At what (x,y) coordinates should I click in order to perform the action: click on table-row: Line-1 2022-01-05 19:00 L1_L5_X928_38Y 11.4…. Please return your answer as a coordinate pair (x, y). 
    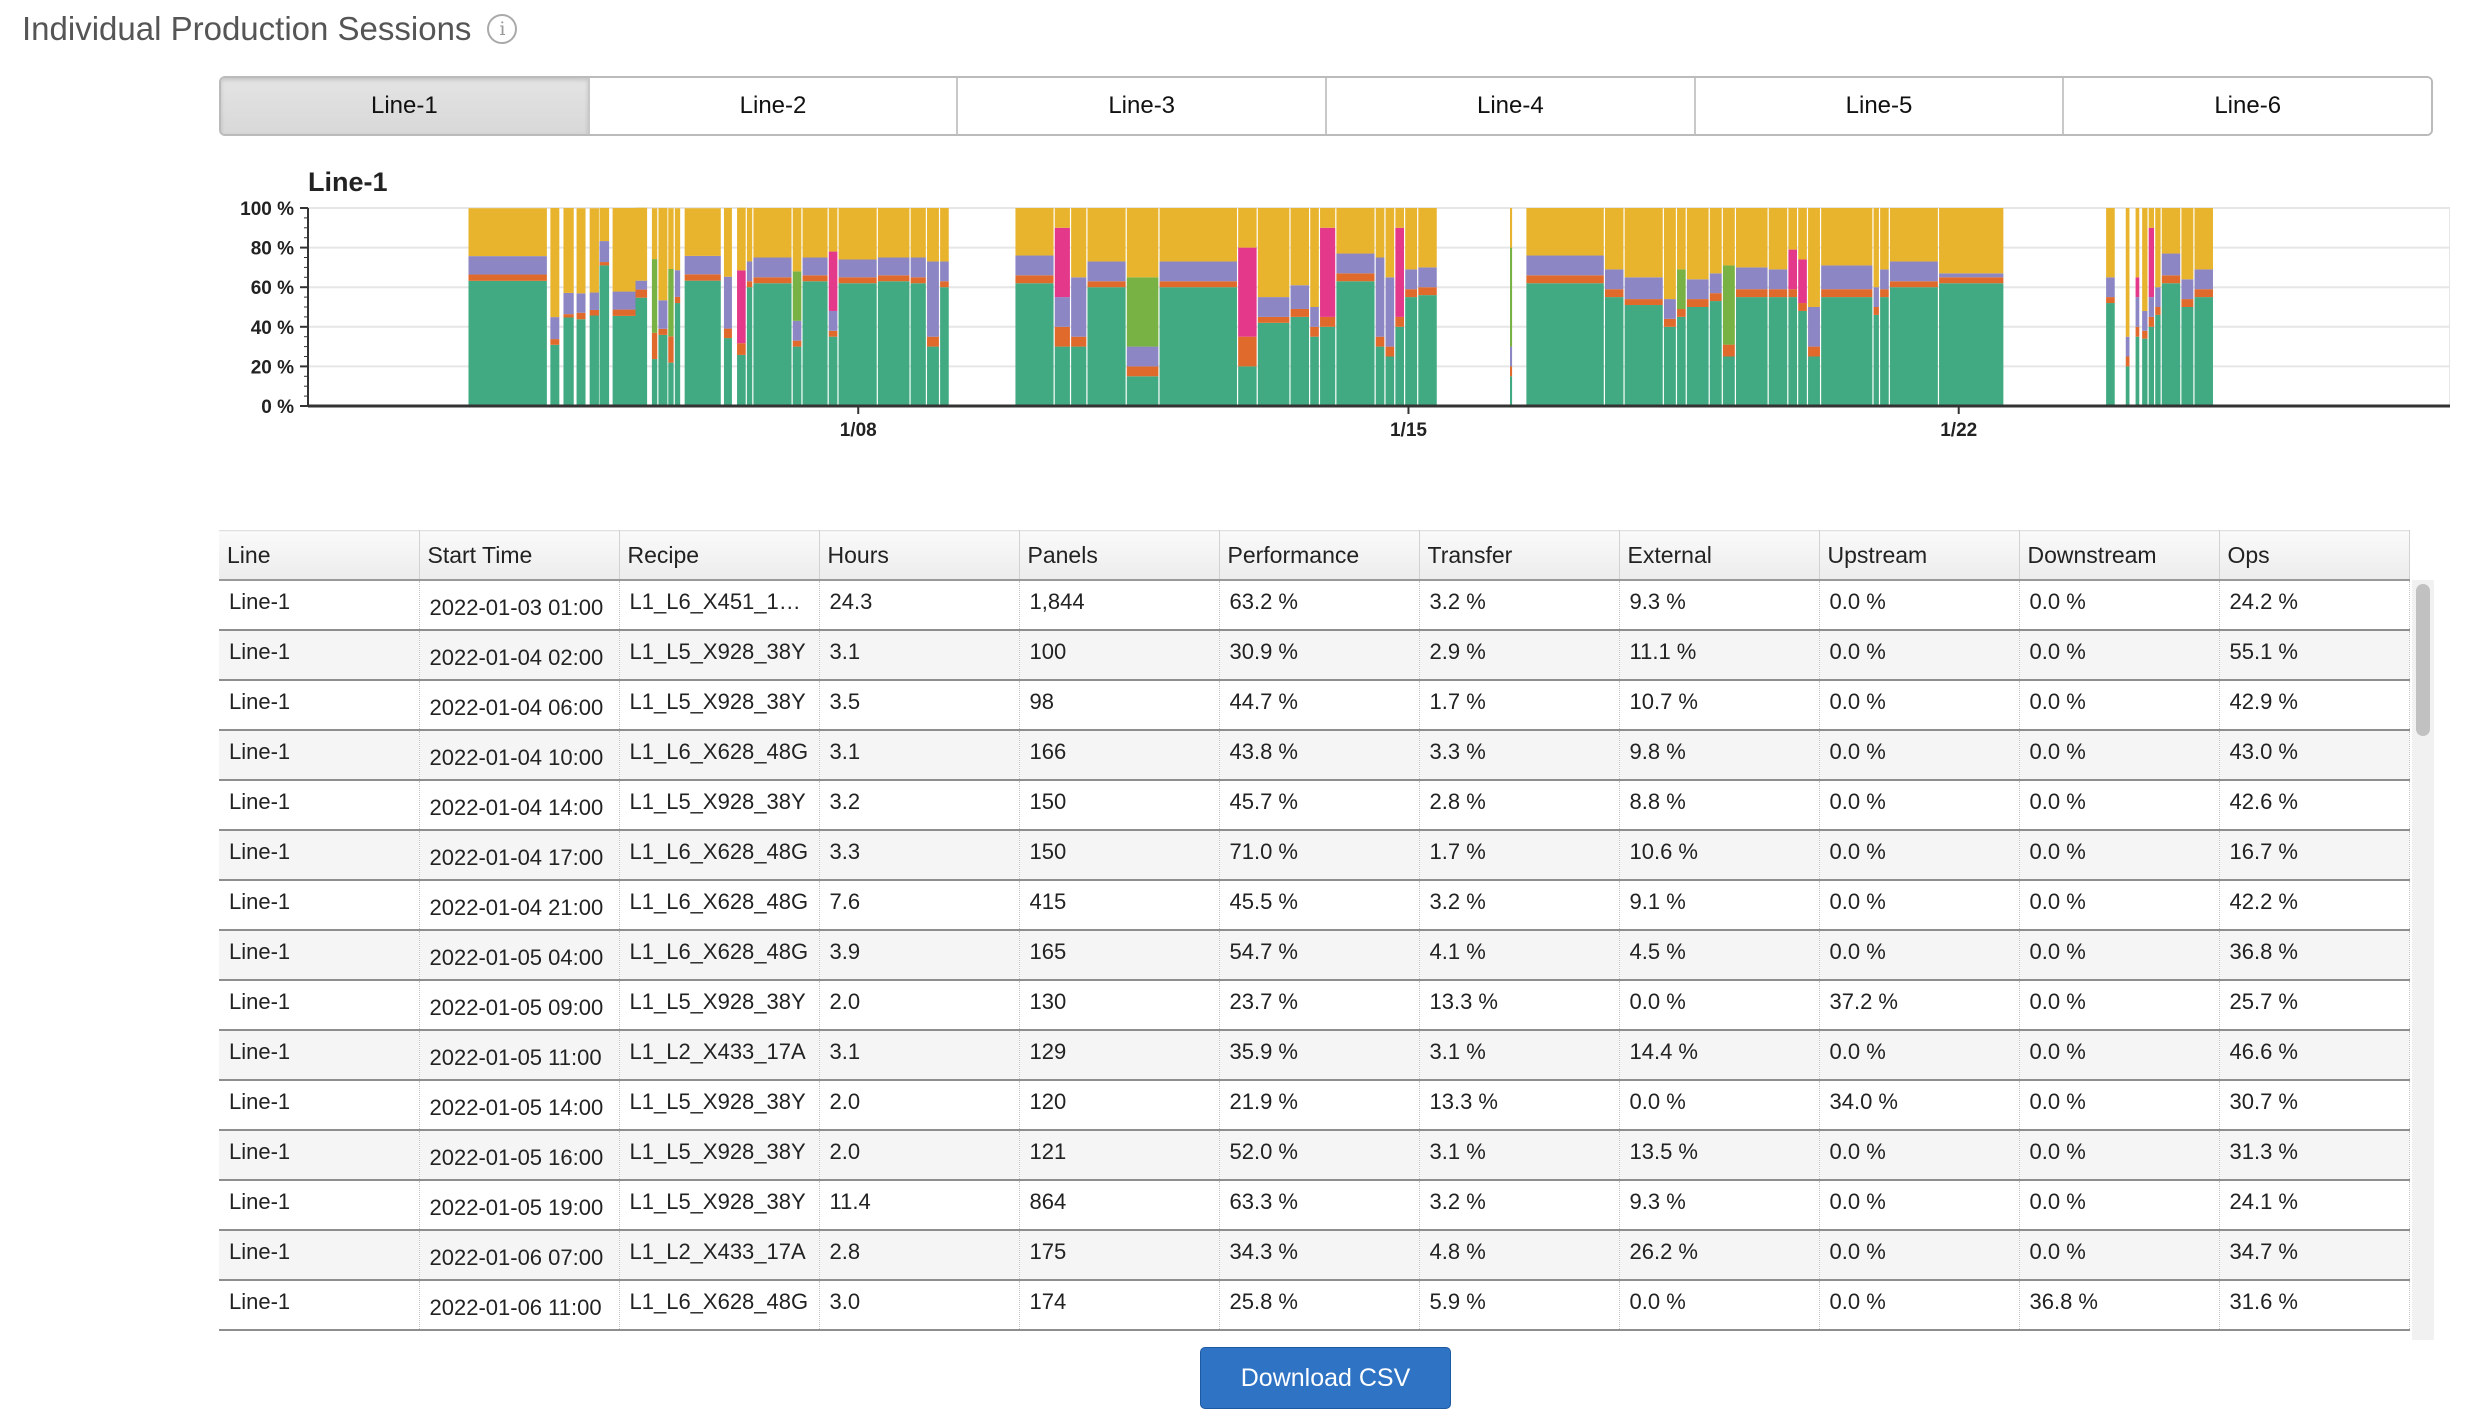
    Looking at the image, I should click on (1314, 1205).